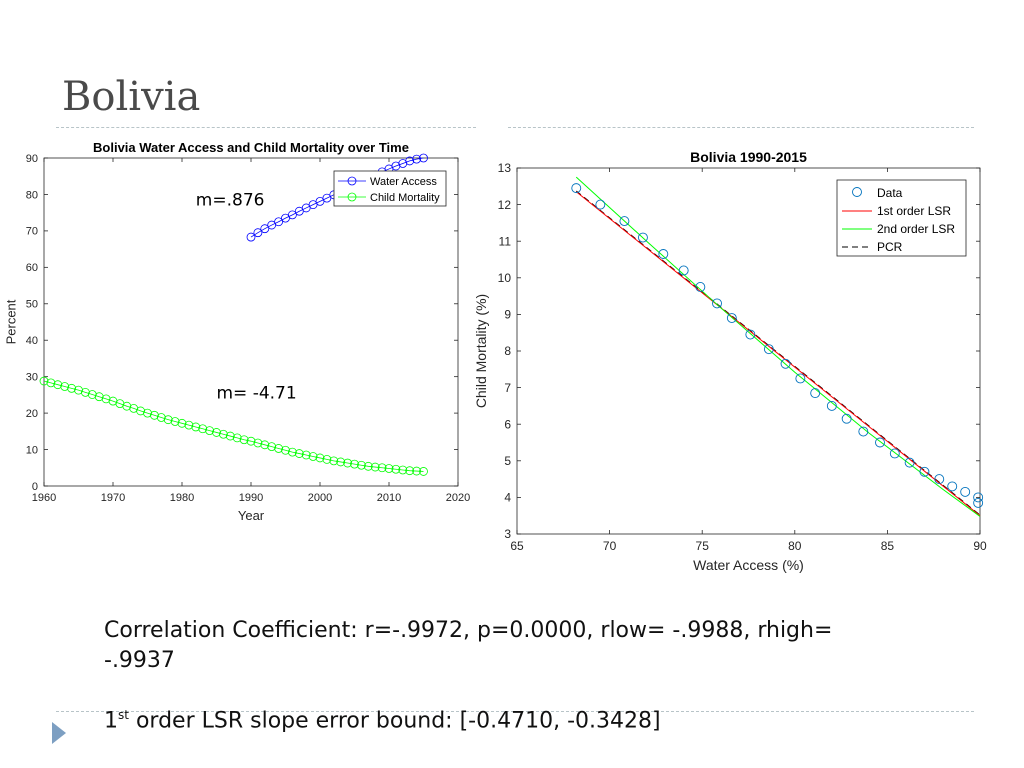 This screenshot has height=768, width=1024. What do you see at coordinates (890, 193) in the screenshot?
I see `legend-label: Data` at bounding box center [890, 193].